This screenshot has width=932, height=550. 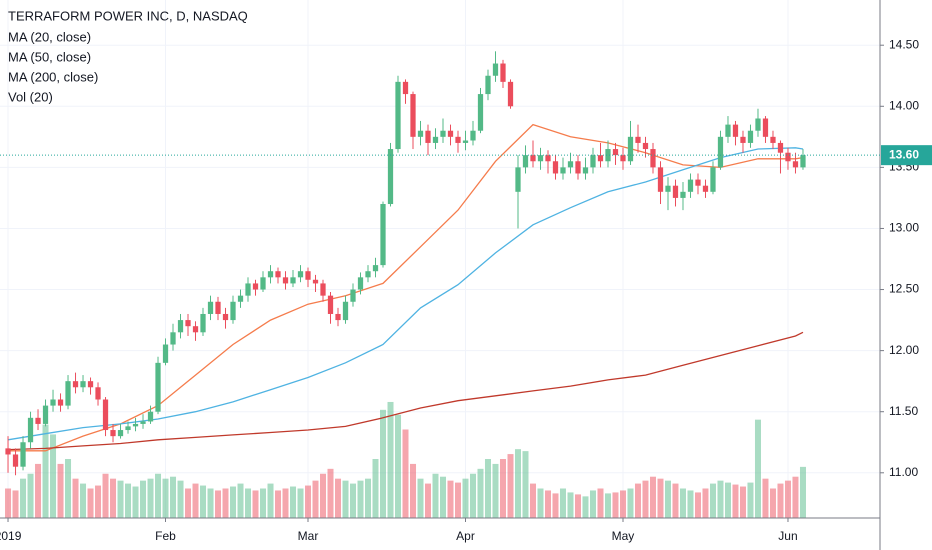 What do you see at coordinates (308, 536) in the screenshot?
I see `x-tick-label: Mar` at bounding box center [308, 536].